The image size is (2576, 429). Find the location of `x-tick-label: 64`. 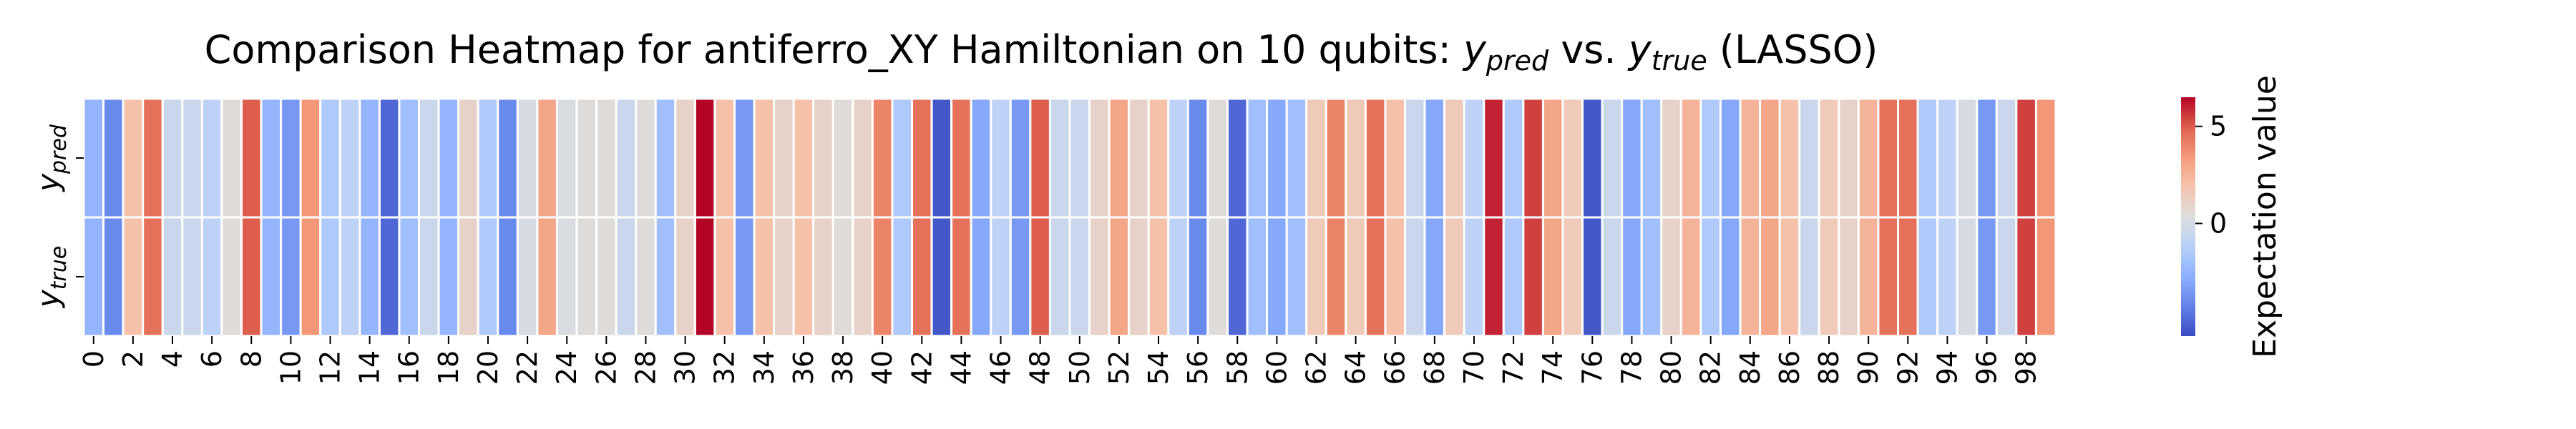

x-tick-label: 64 is located at coordinates (1356, 367).